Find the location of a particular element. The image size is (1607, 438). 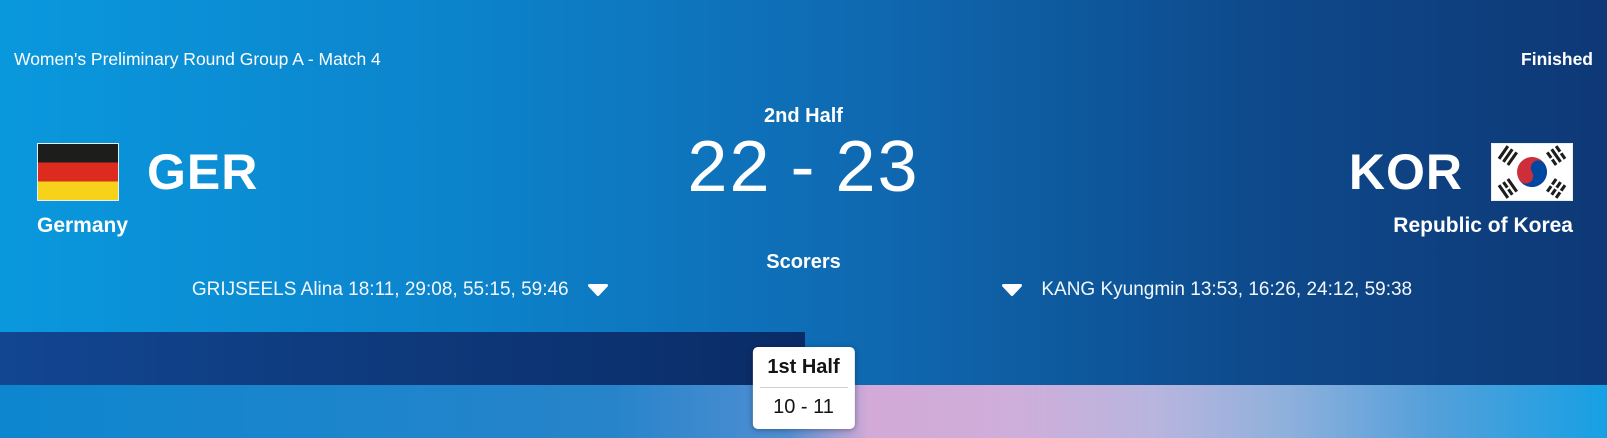

away-scorers-text: KANG Kyungmin 13:53, 16:26, 24:12, 59:38 is located at coordinates (1227, 289).